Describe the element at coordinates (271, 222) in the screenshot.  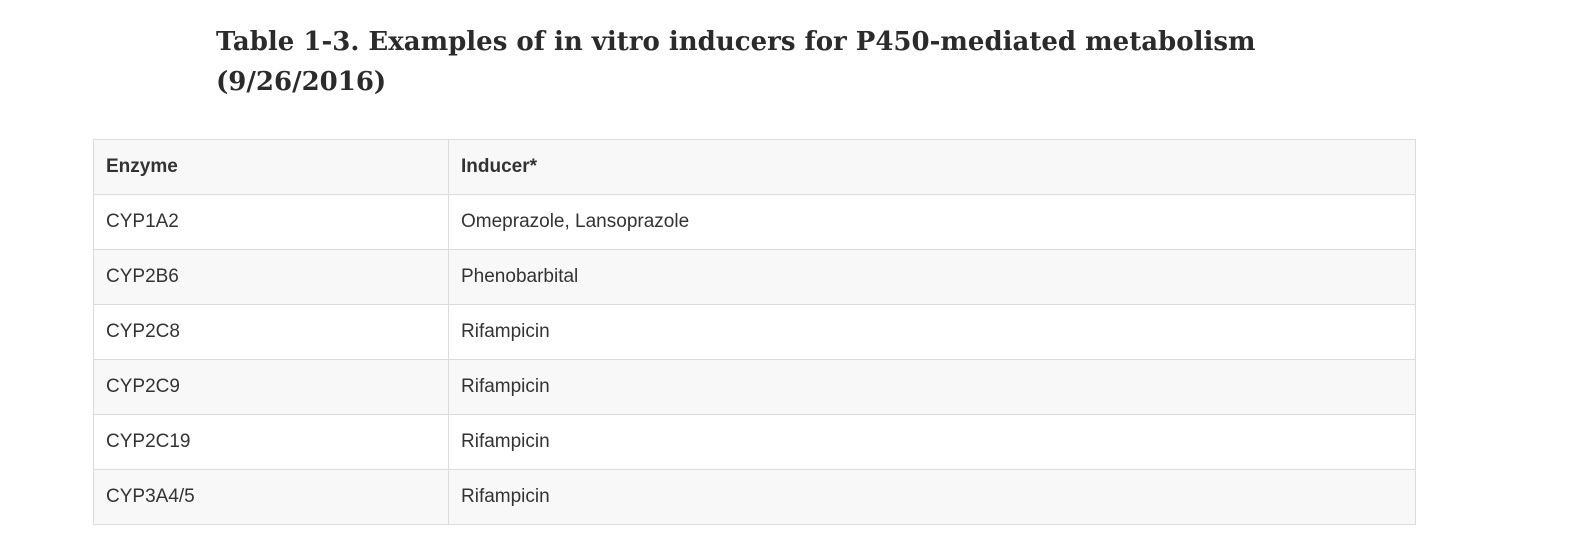
I see `enzyme-cell: CYP1A2` at that location.